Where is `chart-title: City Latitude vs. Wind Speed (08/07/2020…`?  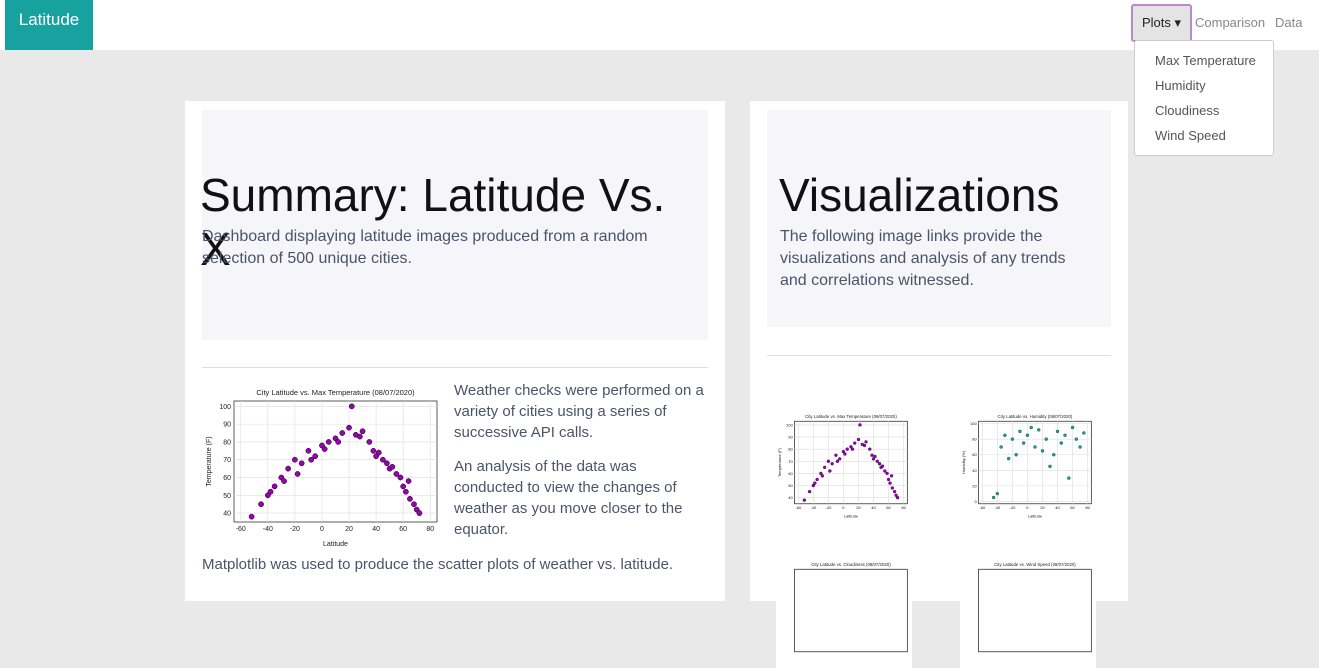
chart-title: City Latitude vs. Wind Speed (08/07/2020… is located at coordinates (1035, 564).